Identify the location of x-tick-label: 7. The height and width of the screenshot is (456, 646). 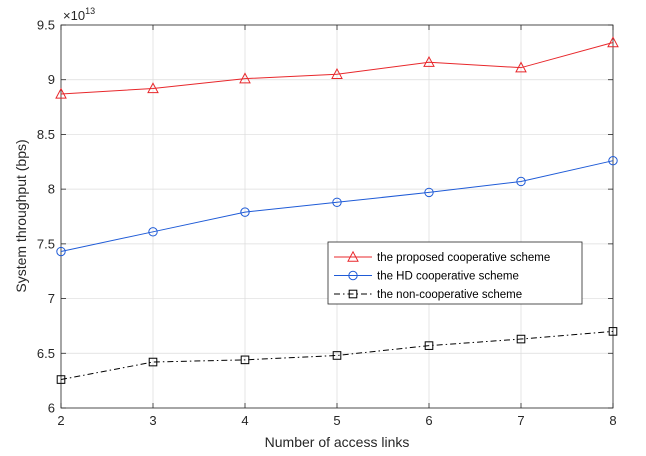
(520, 420).